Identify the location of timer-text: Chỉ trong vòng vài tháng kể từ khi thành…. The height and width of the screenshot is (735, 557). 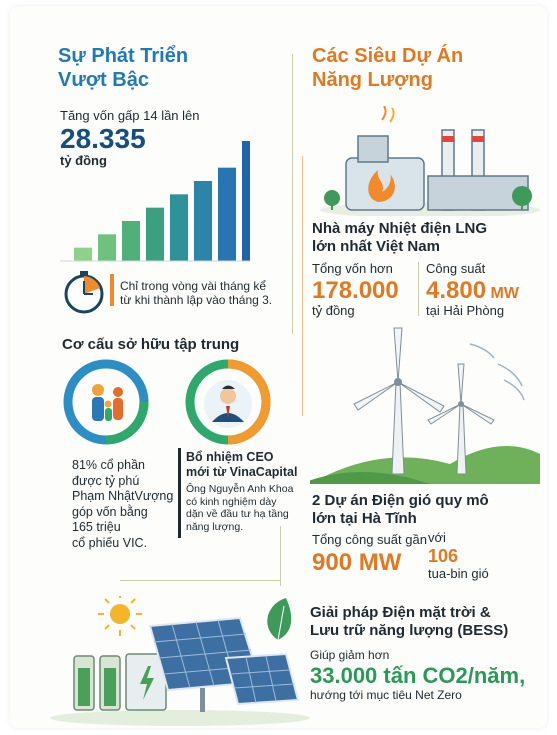
(196, 293).